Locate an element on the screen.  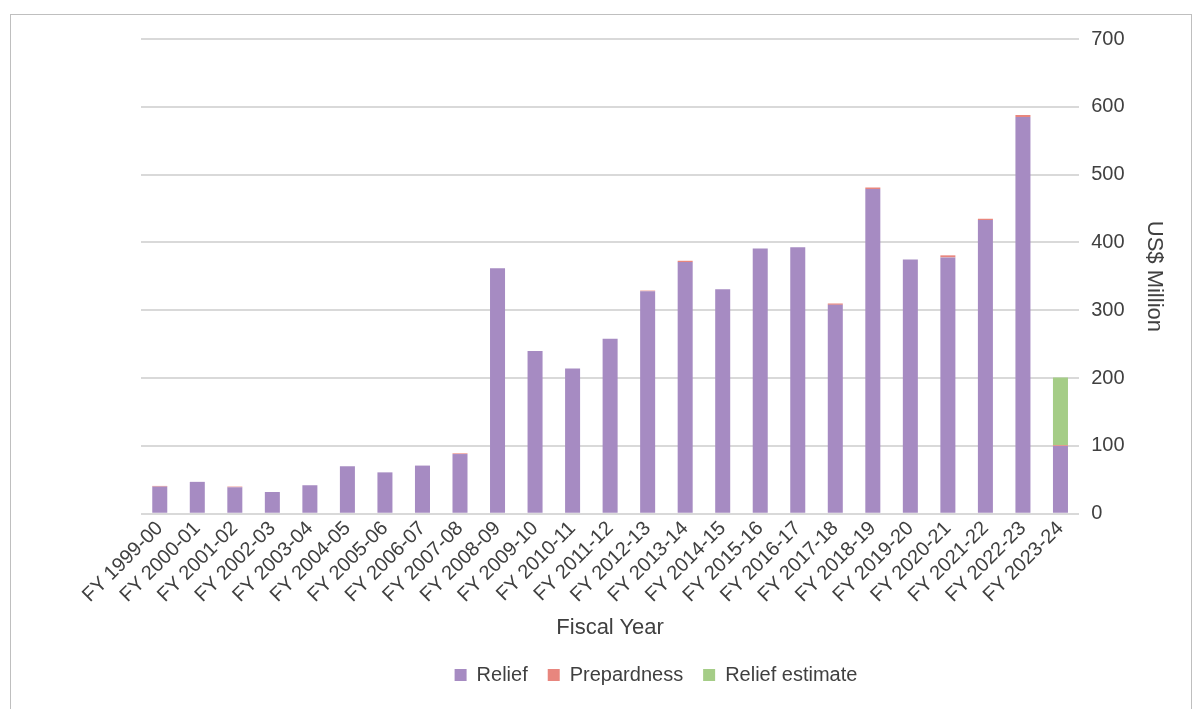
y-tick-label: 600 is located at coordinates (1108, 105).